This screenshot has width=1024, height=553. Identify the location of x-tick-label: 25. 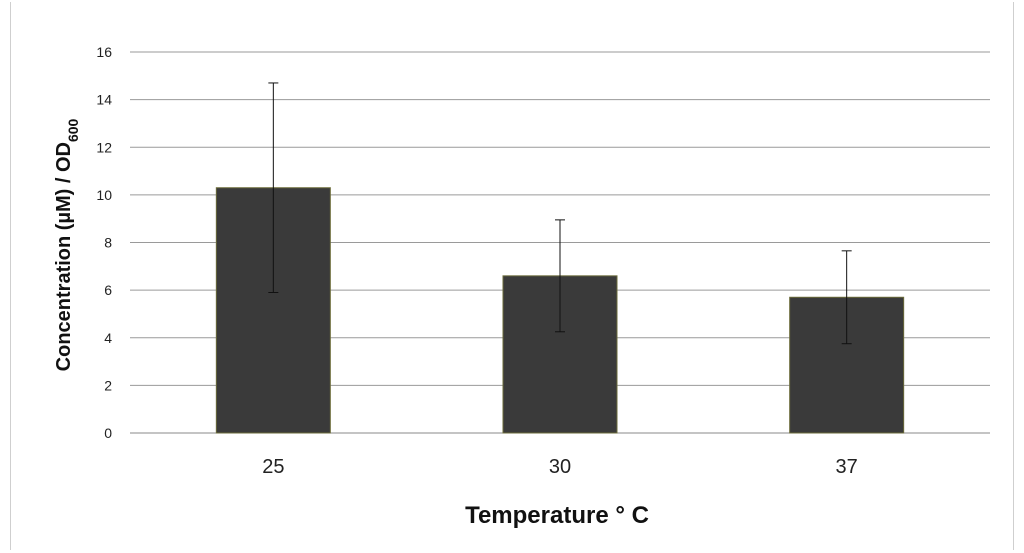
(273, 467).